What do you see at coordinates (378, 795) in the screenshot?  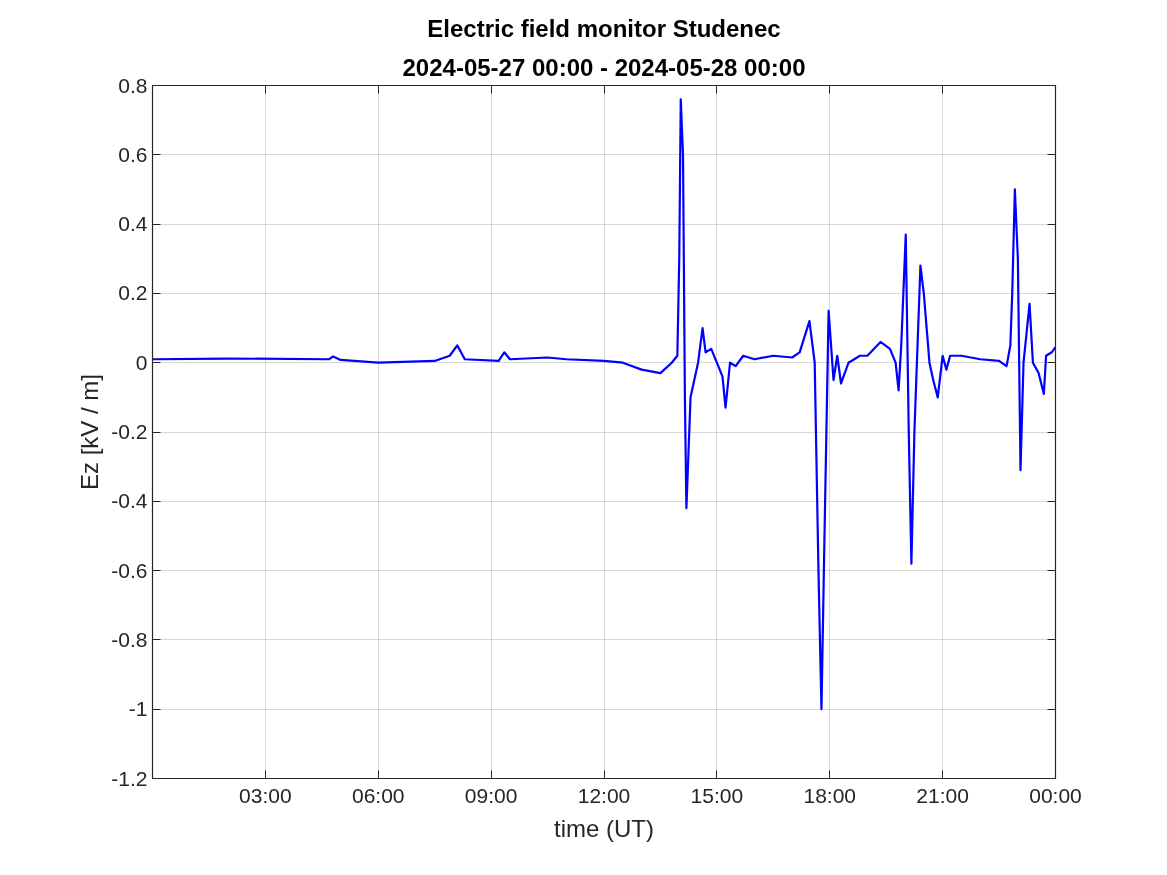 I see `x-tick-label: 06:00` at bounding box center [378, 795].